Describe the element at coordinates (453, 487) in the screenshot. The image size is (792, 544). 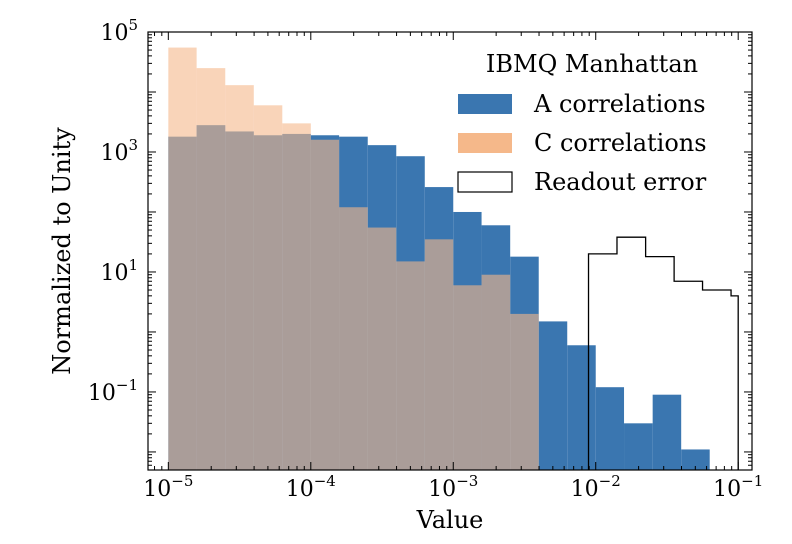
I see `x-tick-label: 10⁻³` at that location.